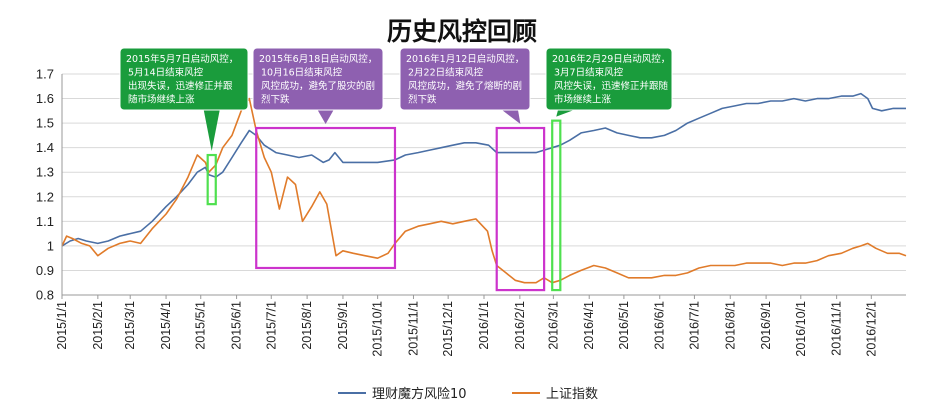 Image resolution: width=936 pixels, height=415 pixels. I want to click on y-tick-label: 1.2, so click(45, 196).